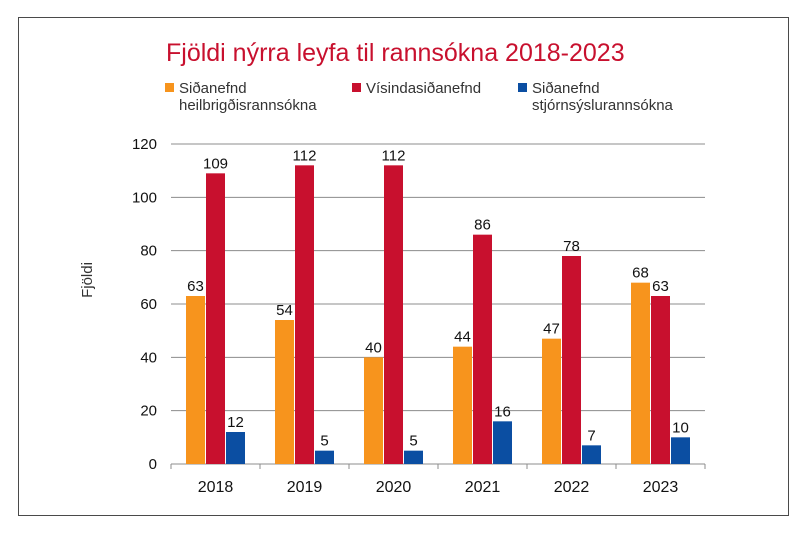 This screenshot has height=536, width=808. I want to click on data-label: 44, so click(462, 337).